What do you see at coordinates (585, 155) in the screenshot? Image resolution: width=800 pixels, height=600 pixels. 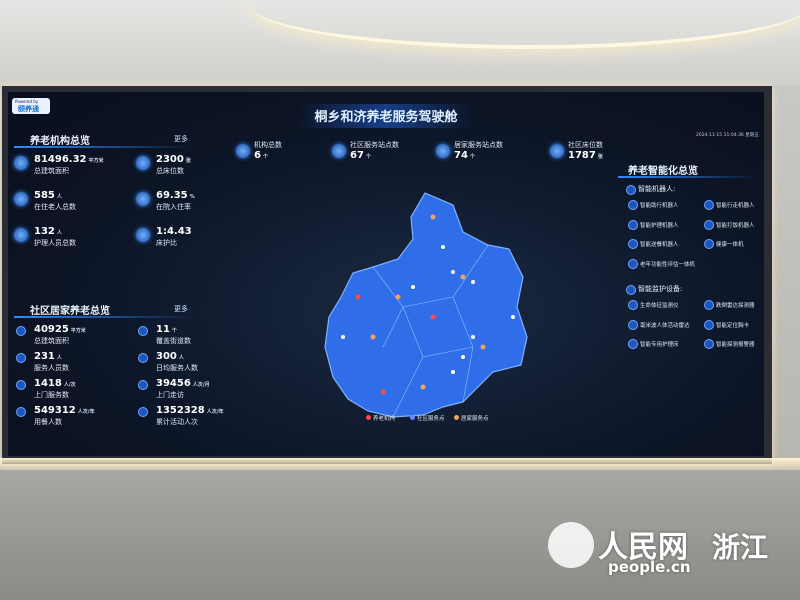 I see `top-stat-value: 1787 张` at bounding box center [585, 155].